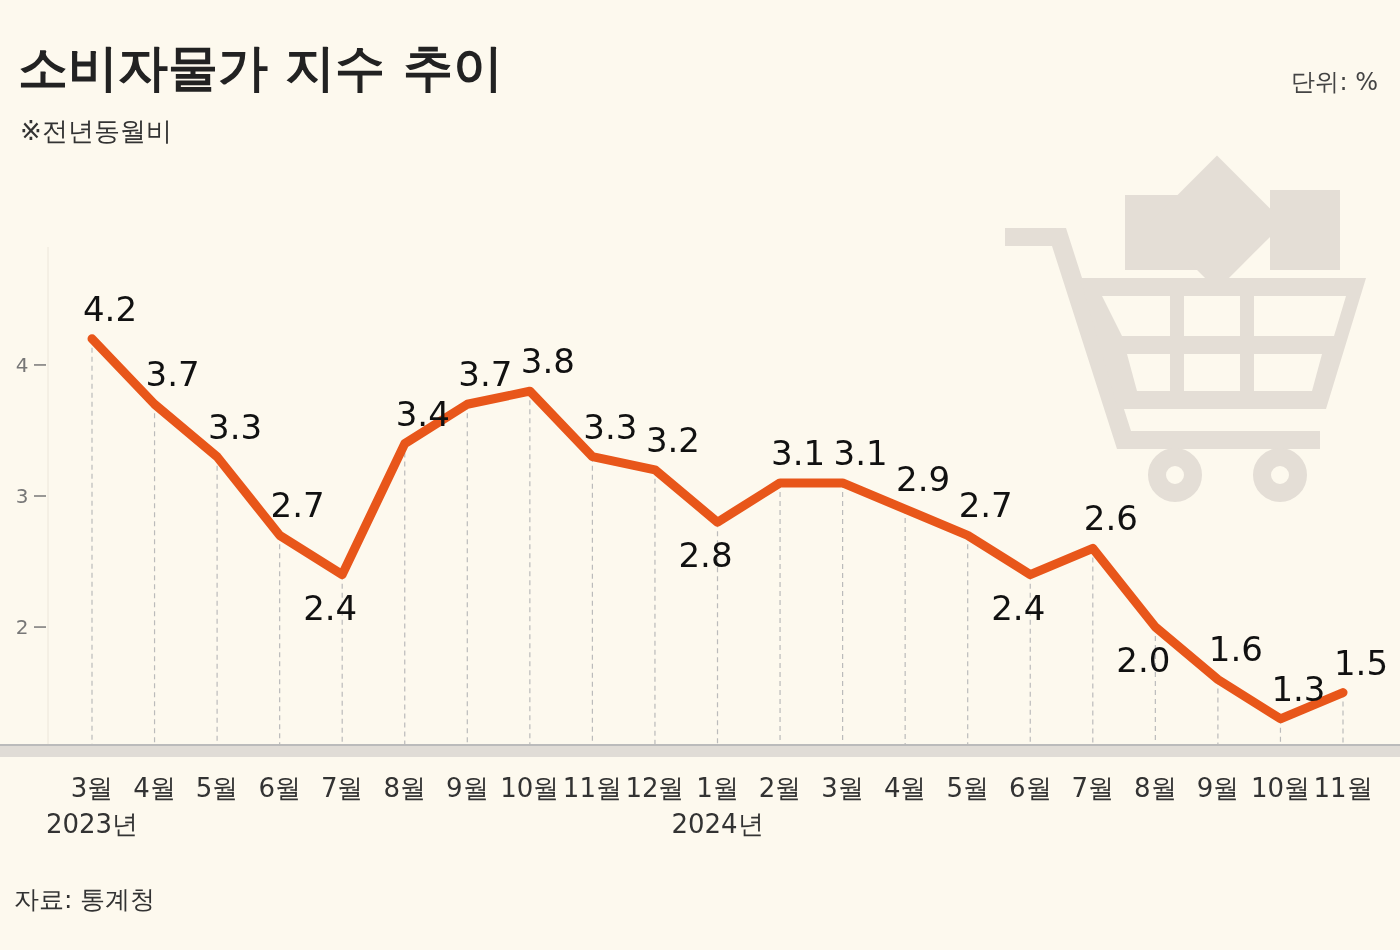 This screenshot has height=950, width=1400. I want to click on chart-subtitle: ※전년동월비, so click(96, 131).